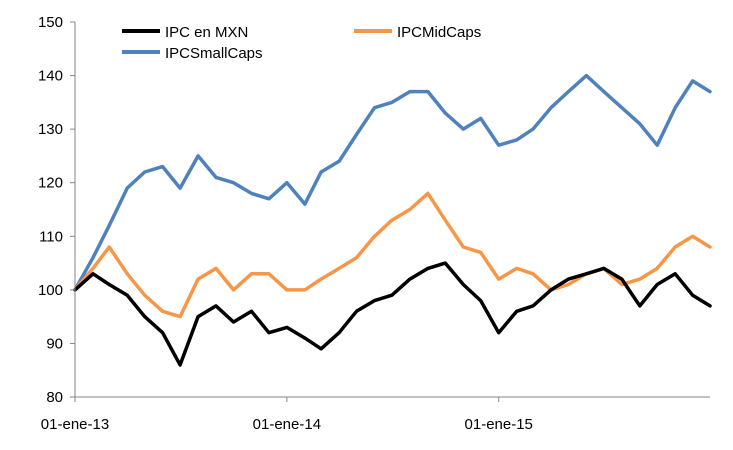 Image resolution: width=733 pixels, height=450 pixels. I want to click on x-tick-label: 01-ene-14, so click(287, 424).